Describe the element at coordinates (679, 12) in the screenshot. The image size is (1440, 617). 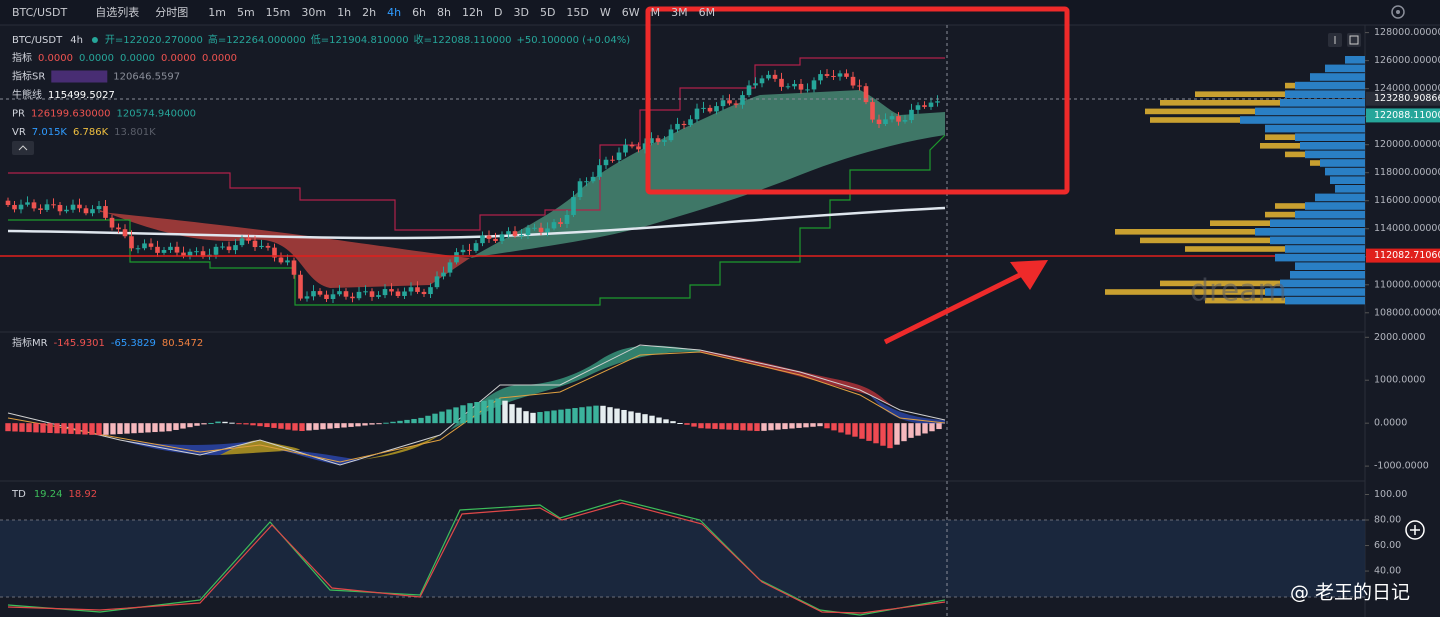
I see `interval-button: 3M` at that location.